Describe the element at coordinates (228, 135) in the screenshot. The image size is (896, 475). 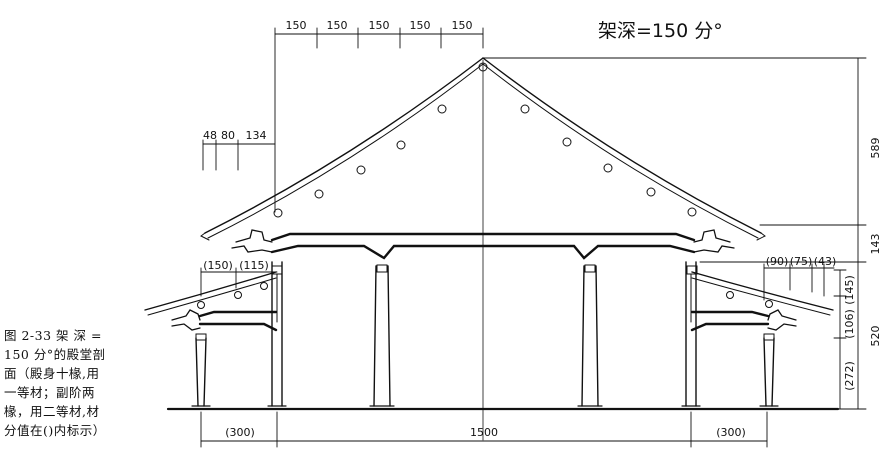
I see `eave-dim-2: 80` at that location.